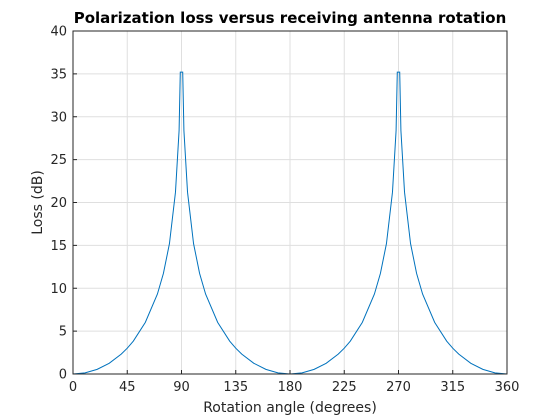  What do you see at coordinates (58, 117) in the screenshot?
I see `y-tick-label-6: 30` at bounding box center [58, 117].